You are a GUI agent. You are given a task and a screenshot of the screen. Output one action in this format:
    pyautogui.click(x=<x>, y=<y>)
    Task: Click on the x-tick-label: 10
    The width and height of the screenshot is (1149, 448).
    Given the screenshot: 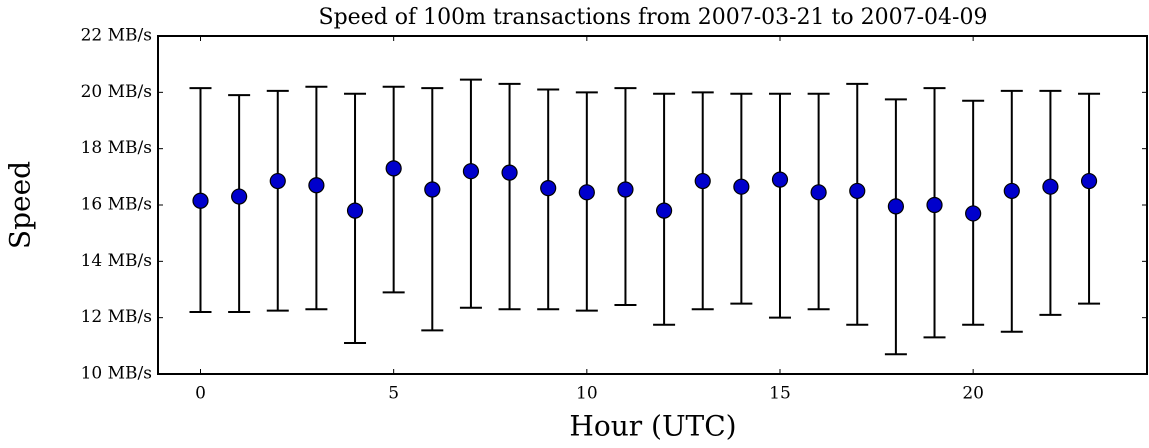 What is the action you would take?
    pyautogui.click(x=587, y=394)
    